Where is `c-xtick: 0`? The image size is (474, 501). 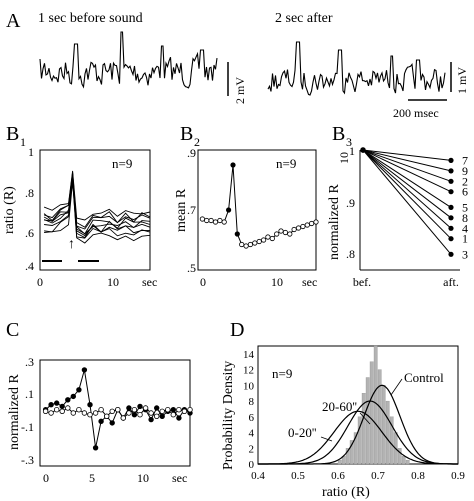 c-xtick: 0 is located at coordinates (46, 478).